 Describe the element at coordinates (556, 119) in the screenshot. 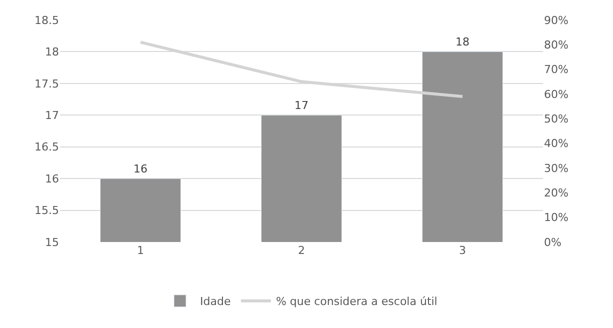

I see `y2-tick-label: 50%` at that location.